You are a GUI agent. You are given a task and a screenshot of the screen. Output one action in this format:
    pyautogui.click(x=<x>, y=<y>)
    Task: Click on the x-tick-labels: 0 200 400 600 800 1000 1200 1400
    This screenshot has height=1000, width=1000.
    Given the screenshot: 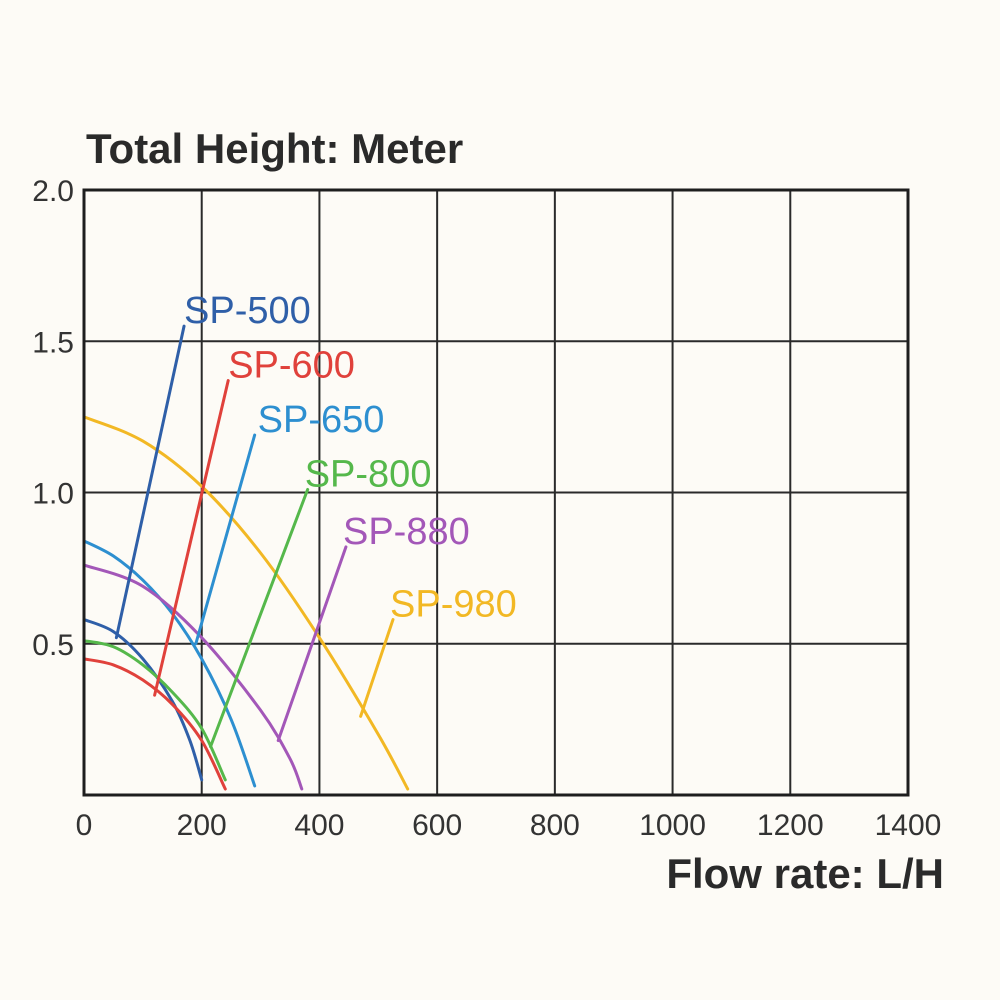 What is the action you would take?
    pyautogui.click(x=509, y=825)
    